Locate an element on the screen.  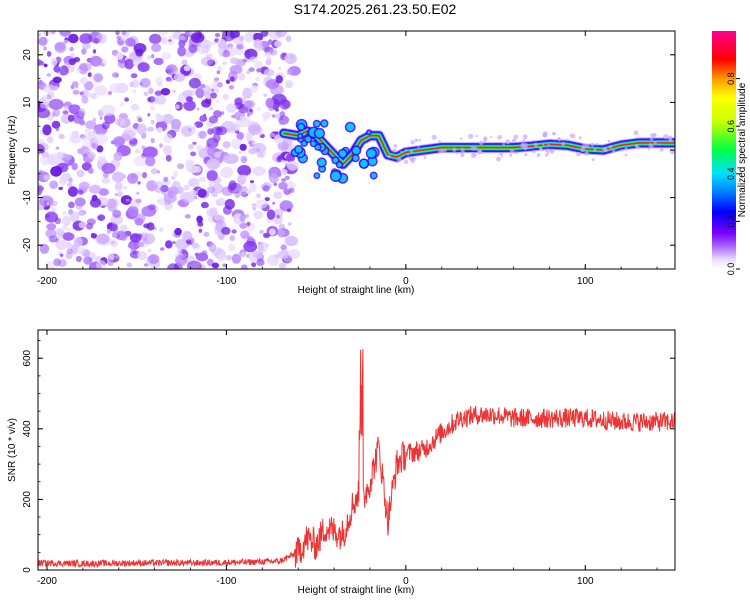
y-tick-label: 200 is located at coordinates (27, 499).